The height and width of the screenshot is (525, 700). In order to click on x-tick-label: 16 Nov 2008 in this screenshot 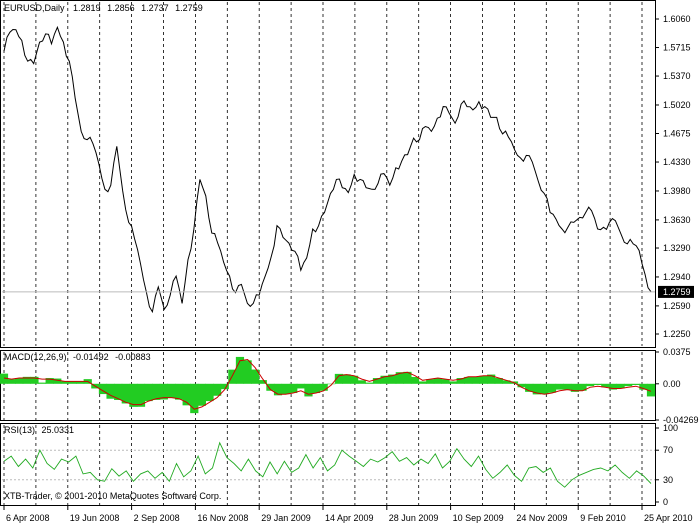, I will do `click(222, 518)`.